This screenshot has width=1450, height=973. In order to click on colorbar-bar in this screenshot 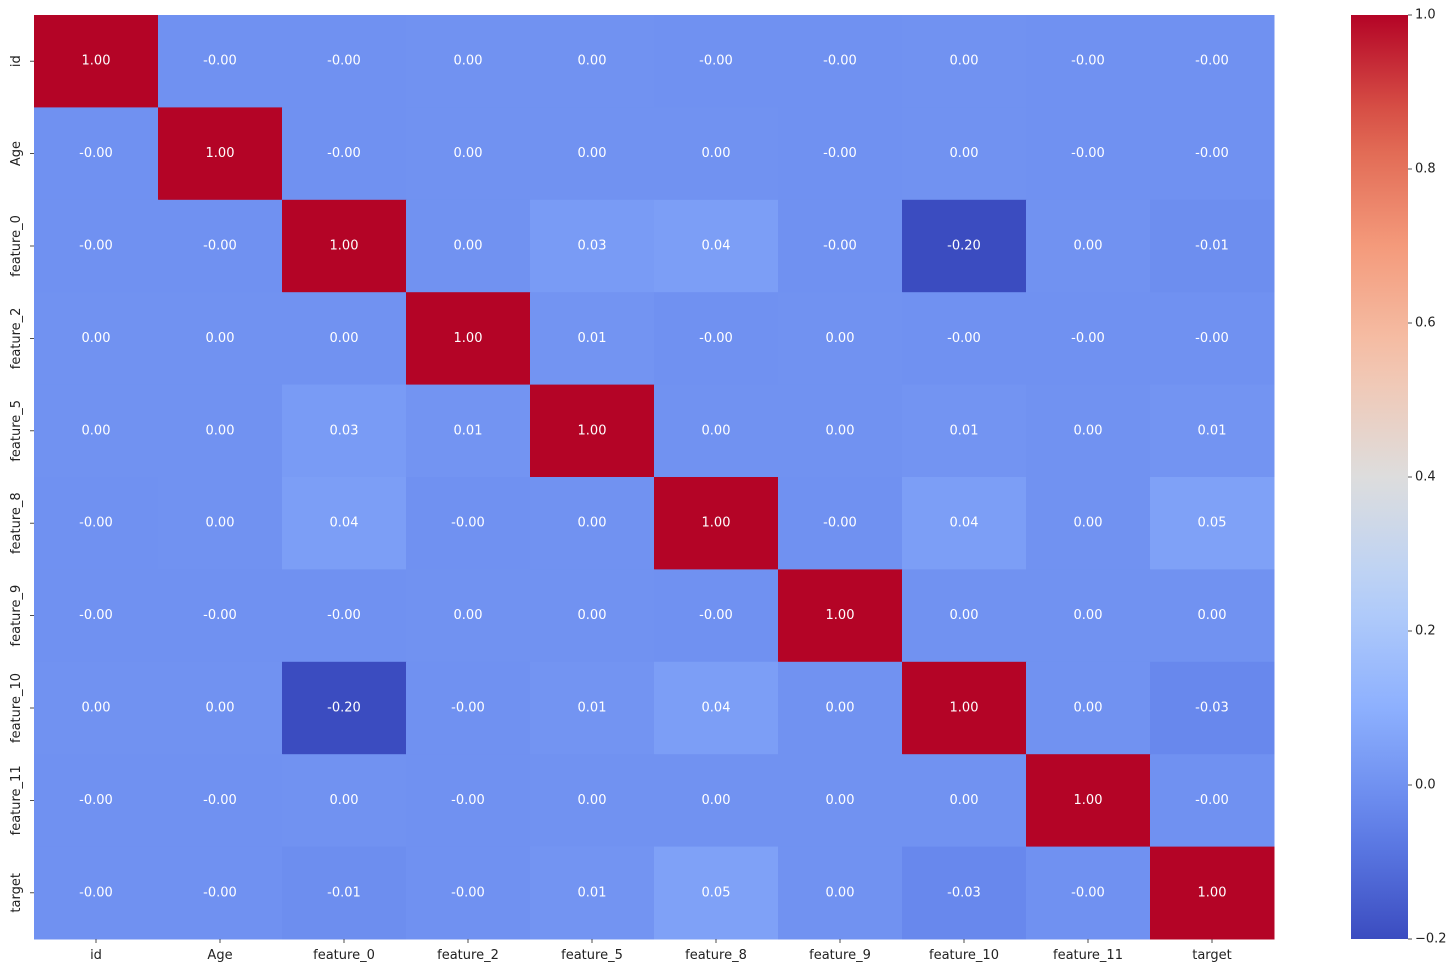, I will do `click(1379, 477)`.